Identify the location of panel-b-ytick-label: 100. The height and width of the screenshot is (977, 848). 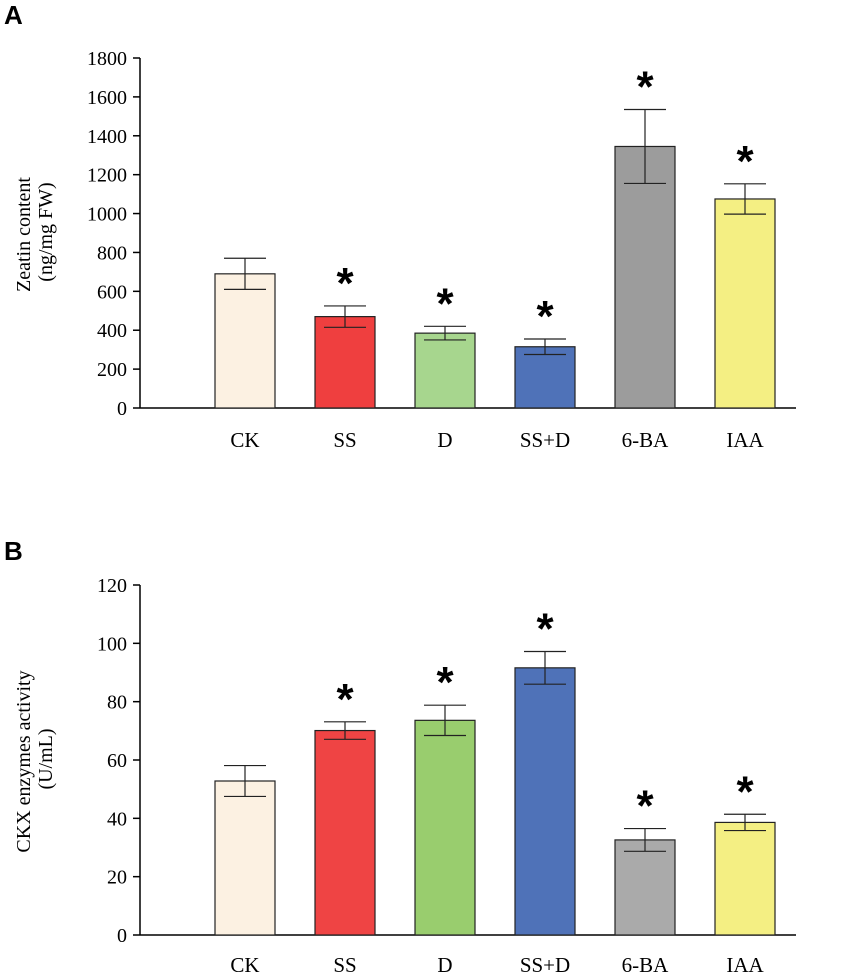
(112, 644).